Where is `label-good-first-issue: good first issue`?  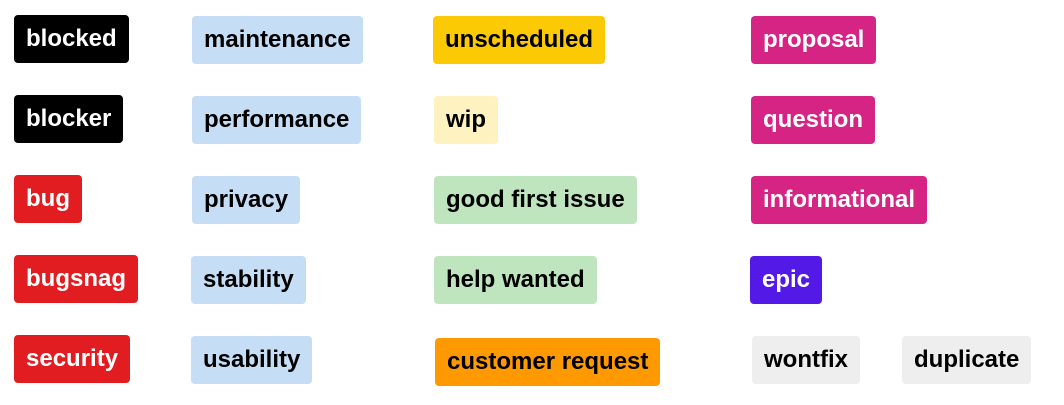 label-good-first-issue: good first issue is located at coordinates (535, 200).